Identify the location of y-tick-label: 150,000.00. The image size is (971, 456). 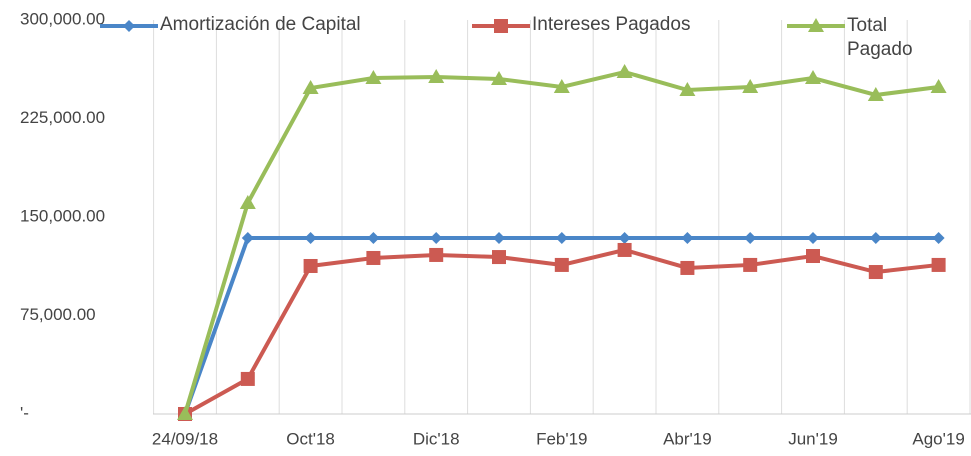
(62, 215).